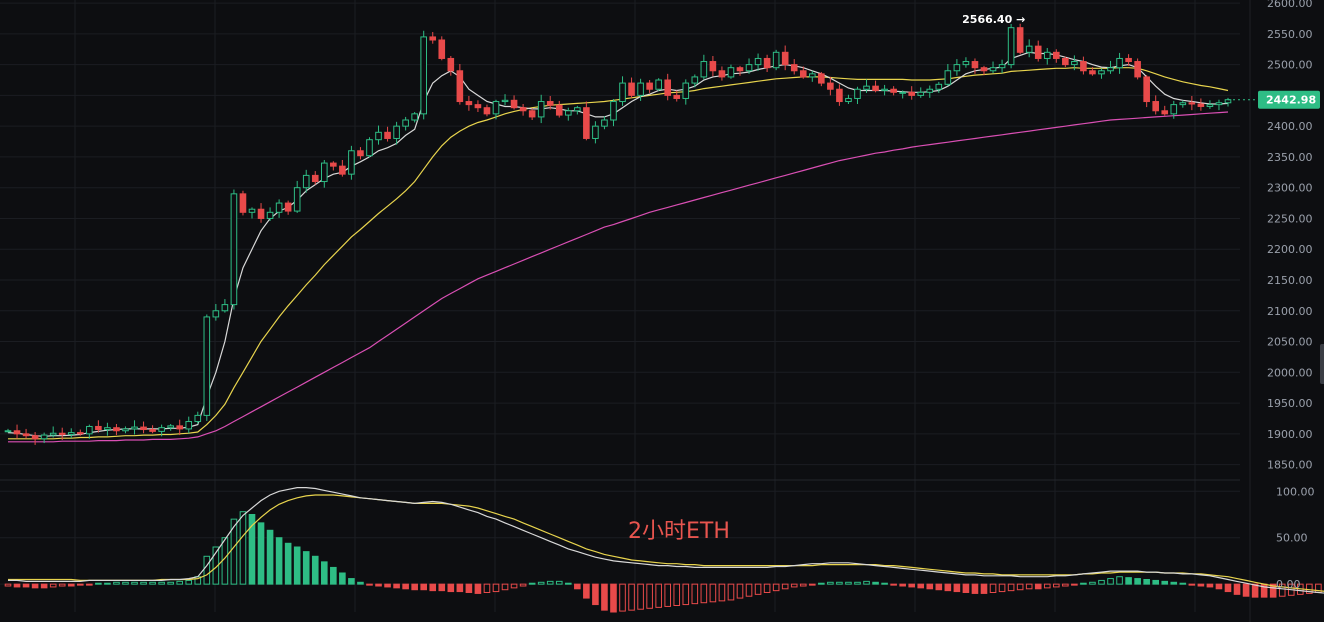 Image resolution: width=1324 pixels, height=622 pixels. I want to click on price-tick-label: 1900.00, so click(1290, 434).